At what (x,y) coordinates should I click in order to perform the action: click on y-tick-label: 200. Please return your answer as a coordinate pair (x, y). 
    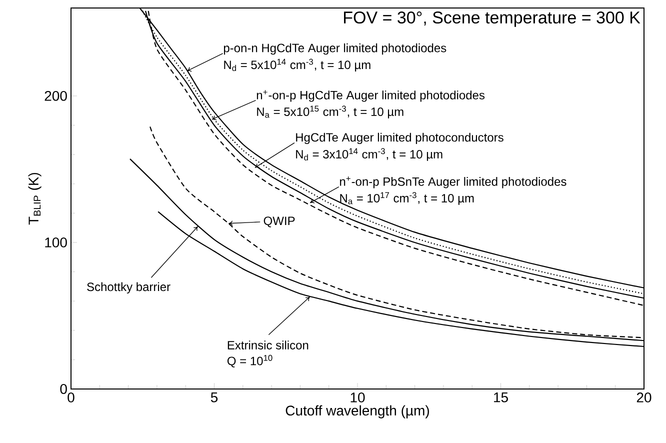
    Looking at the image, I should click on (55, 95).